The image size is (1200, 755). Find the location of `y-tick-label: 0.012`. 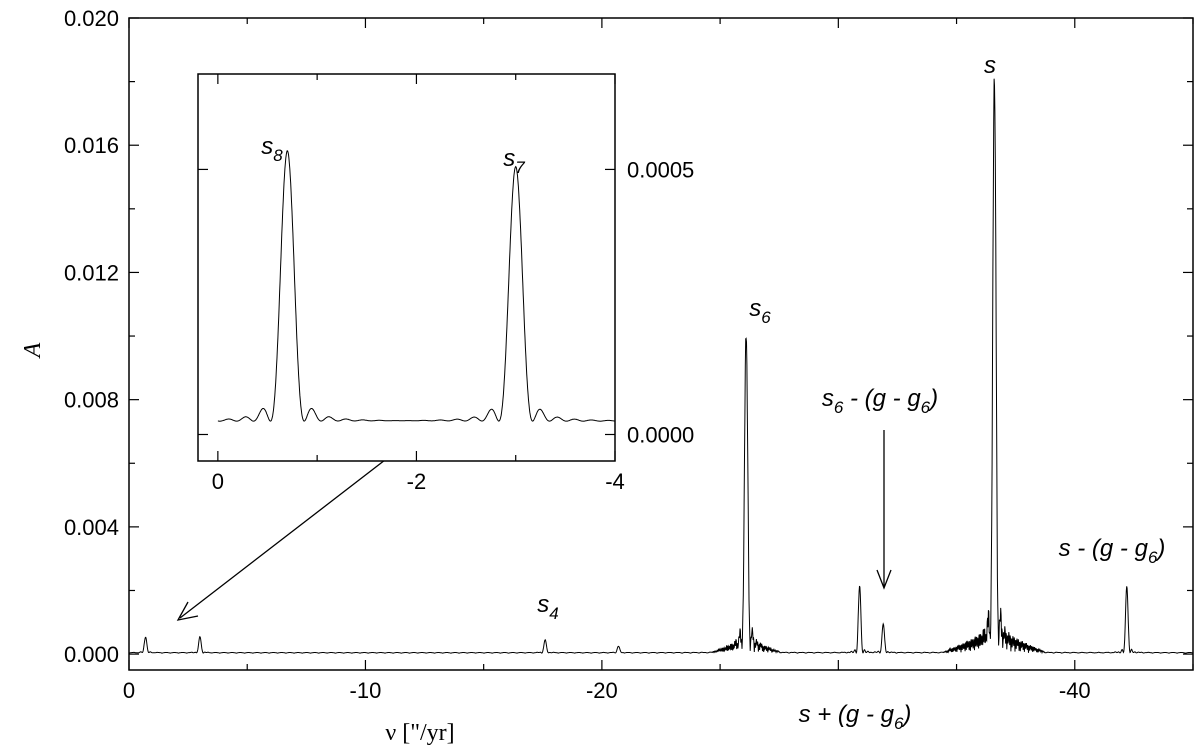

y-tick-label: 0.012 is located at coordinates (91, 272).